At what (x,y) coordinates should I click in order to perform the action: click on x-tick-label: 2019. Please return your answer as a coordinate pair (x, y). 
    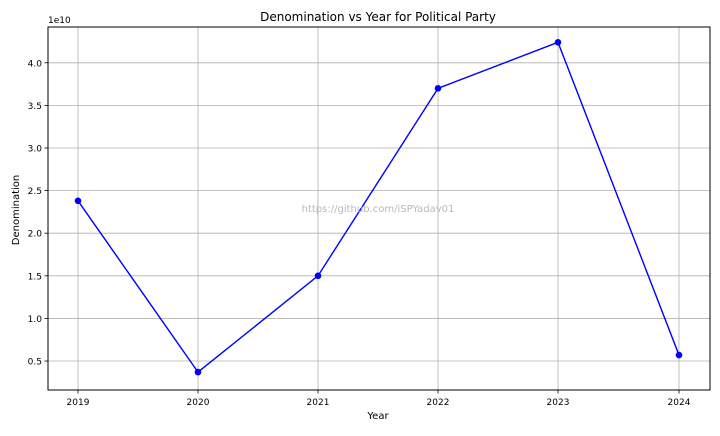
    Looking at the image, I should click on (78, 403).